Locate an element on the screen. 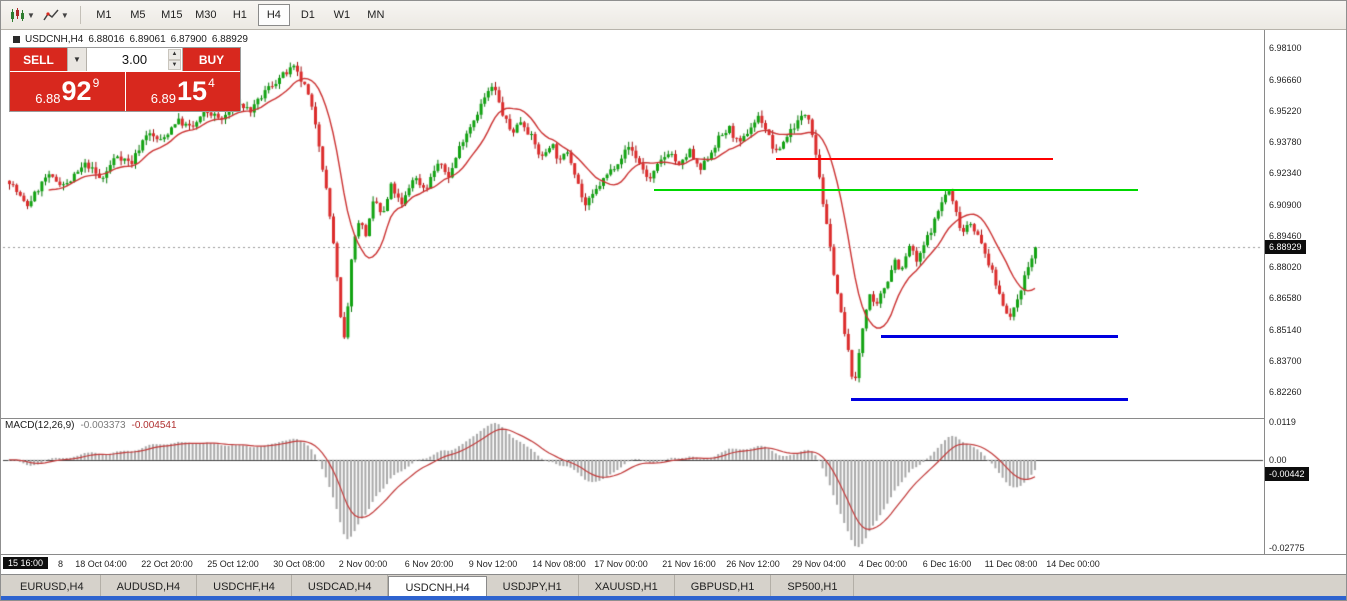 The width and height of the screenshot is (1347, 601). timeframe-button-h4: H4 is located at coordinates (273, 15).